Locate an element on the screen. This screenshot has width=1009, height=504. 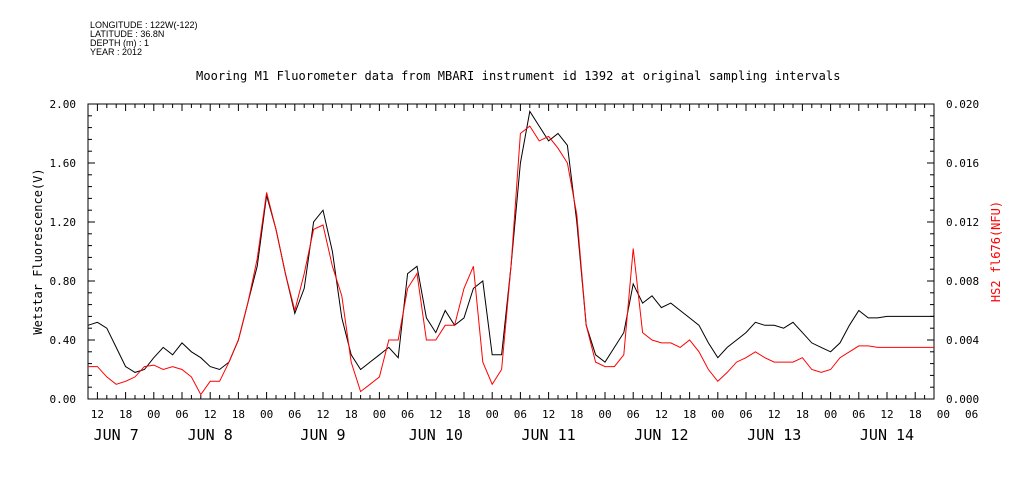
y-axis-label: Wetstar Fluorescence(V) is located at coordinates (38, 251).